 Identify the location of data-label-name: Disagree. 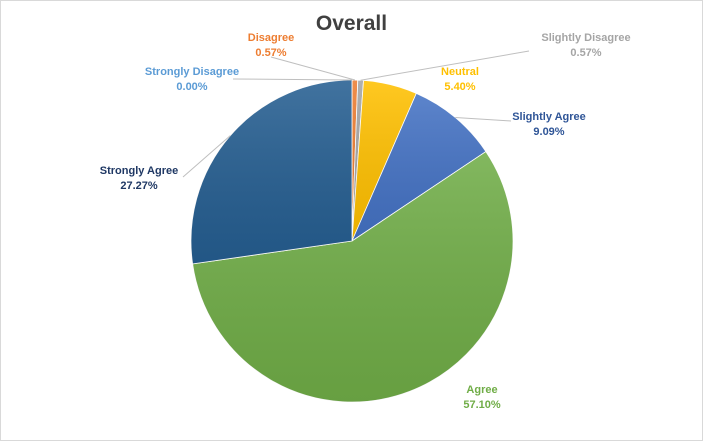
(271, 38).